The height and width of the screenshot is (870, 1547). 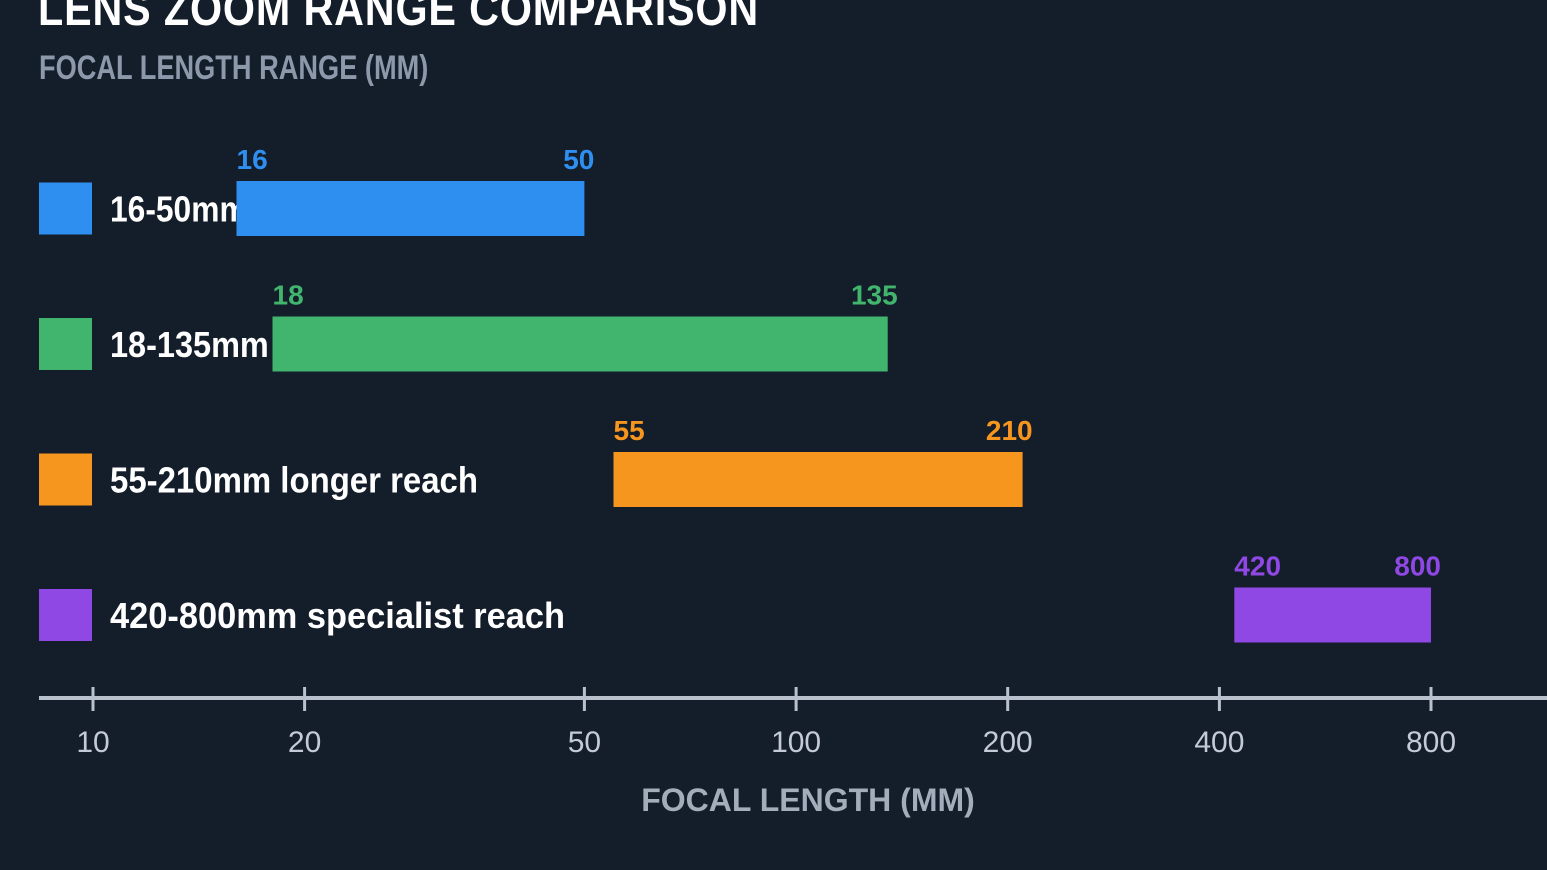 I want to click on x-tick-label: 100, so click(x=796, y=742).